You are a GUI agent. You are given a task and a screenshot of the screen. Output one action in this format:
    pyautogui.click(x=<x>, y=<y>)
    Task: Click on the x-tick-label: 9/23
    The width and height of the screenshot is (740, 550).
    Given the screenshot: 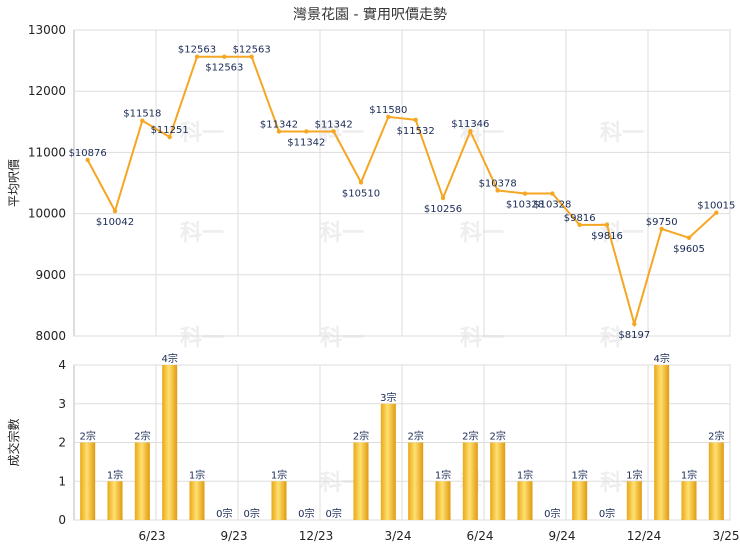 What is the action you would take?
    pyautogui.click(x=234, y=536)
    